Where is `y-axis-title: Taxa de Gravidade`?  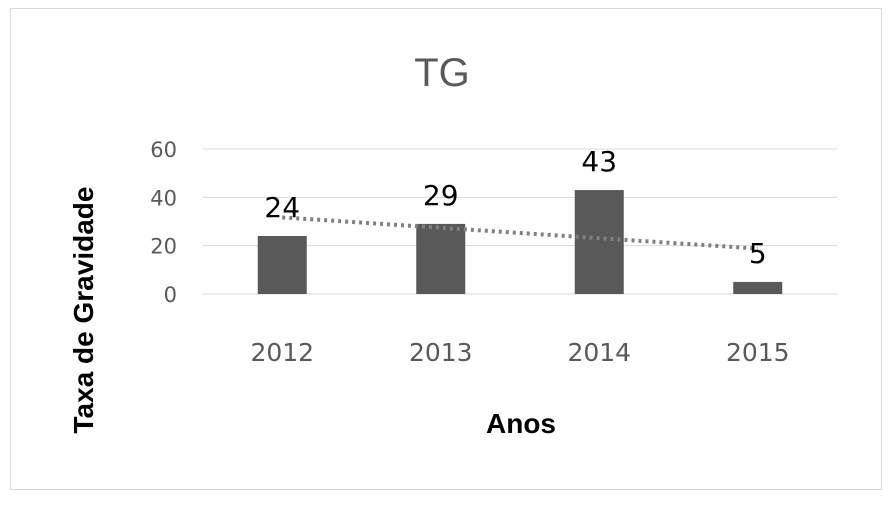 y-axis-title: Taxa de Gravidade is located at coordinates (83, 310).